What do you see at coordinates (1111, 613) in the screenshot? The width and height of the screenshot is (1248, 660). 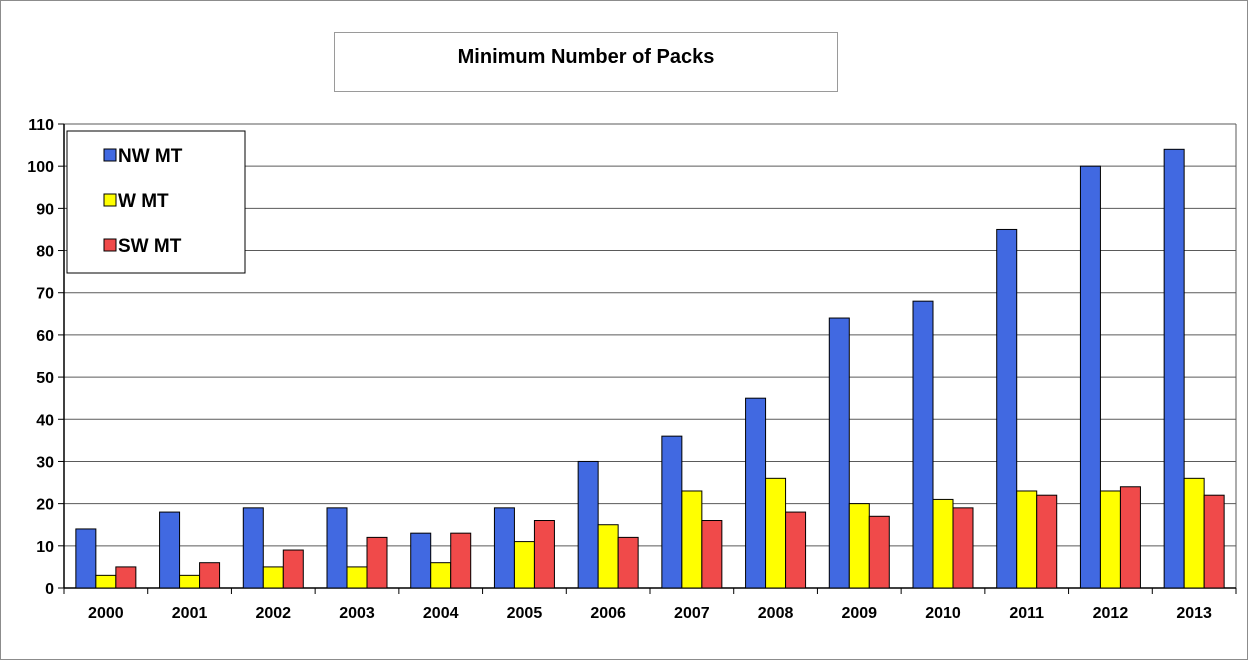 I see `x-tick-label: 2012` at bounding box center [1111, 613].